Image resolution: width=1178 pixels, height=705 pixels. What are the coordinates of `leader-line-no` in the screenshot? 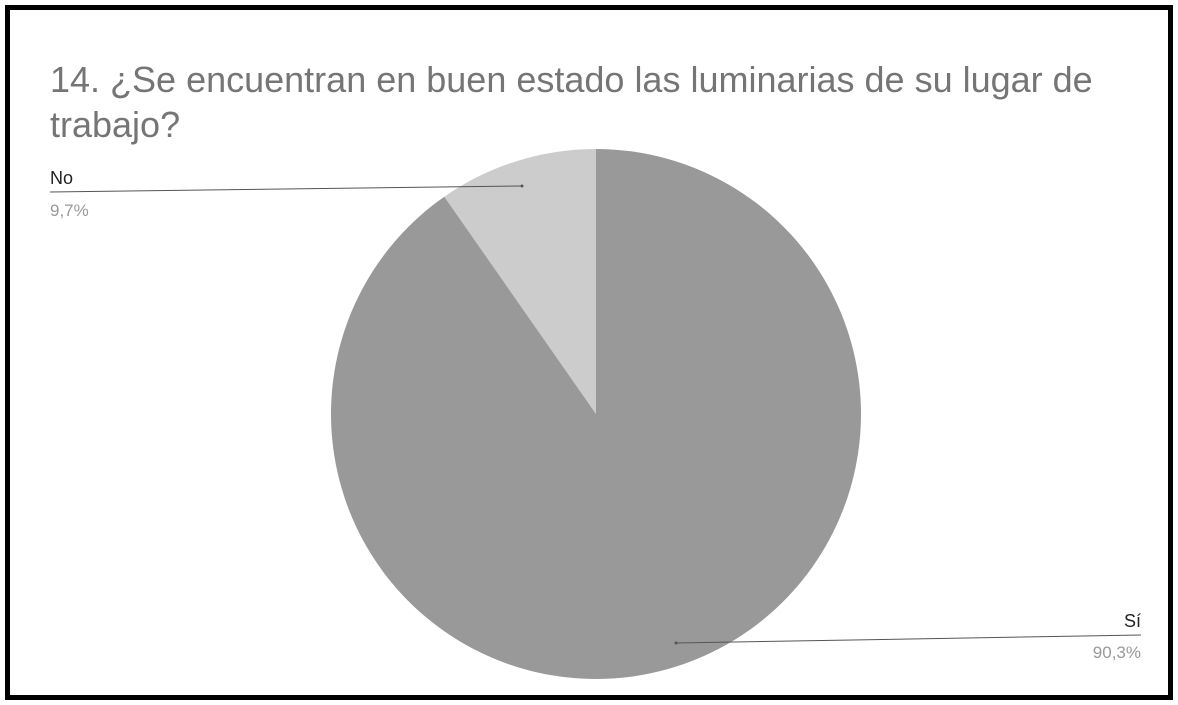 It's located at (286, 189).